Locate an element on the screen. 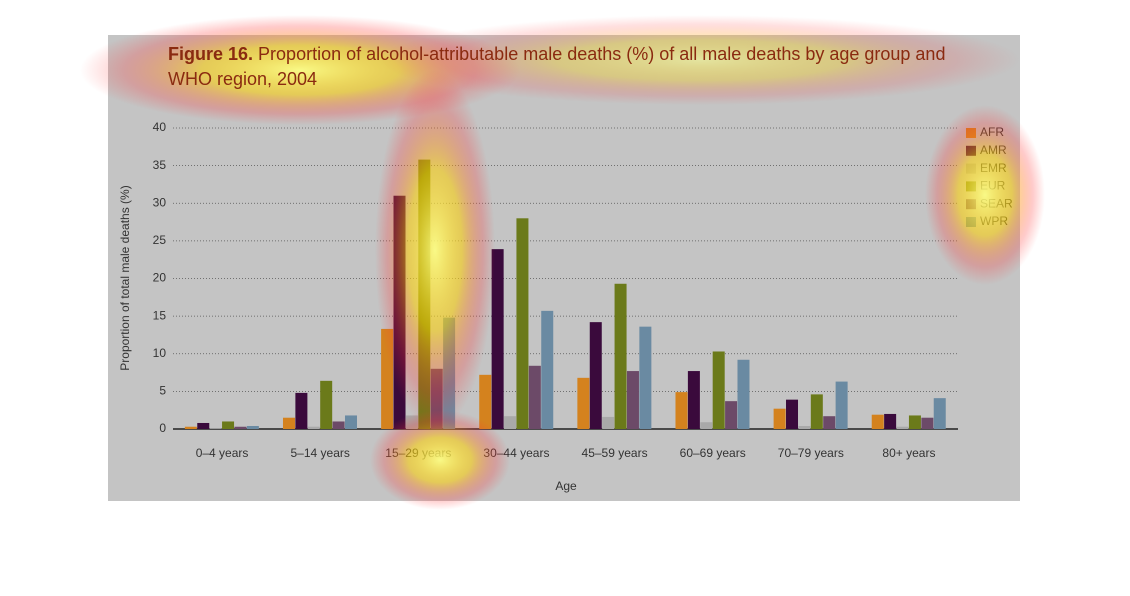  y-tick-label: 35 is located at coordinates (160, 165).